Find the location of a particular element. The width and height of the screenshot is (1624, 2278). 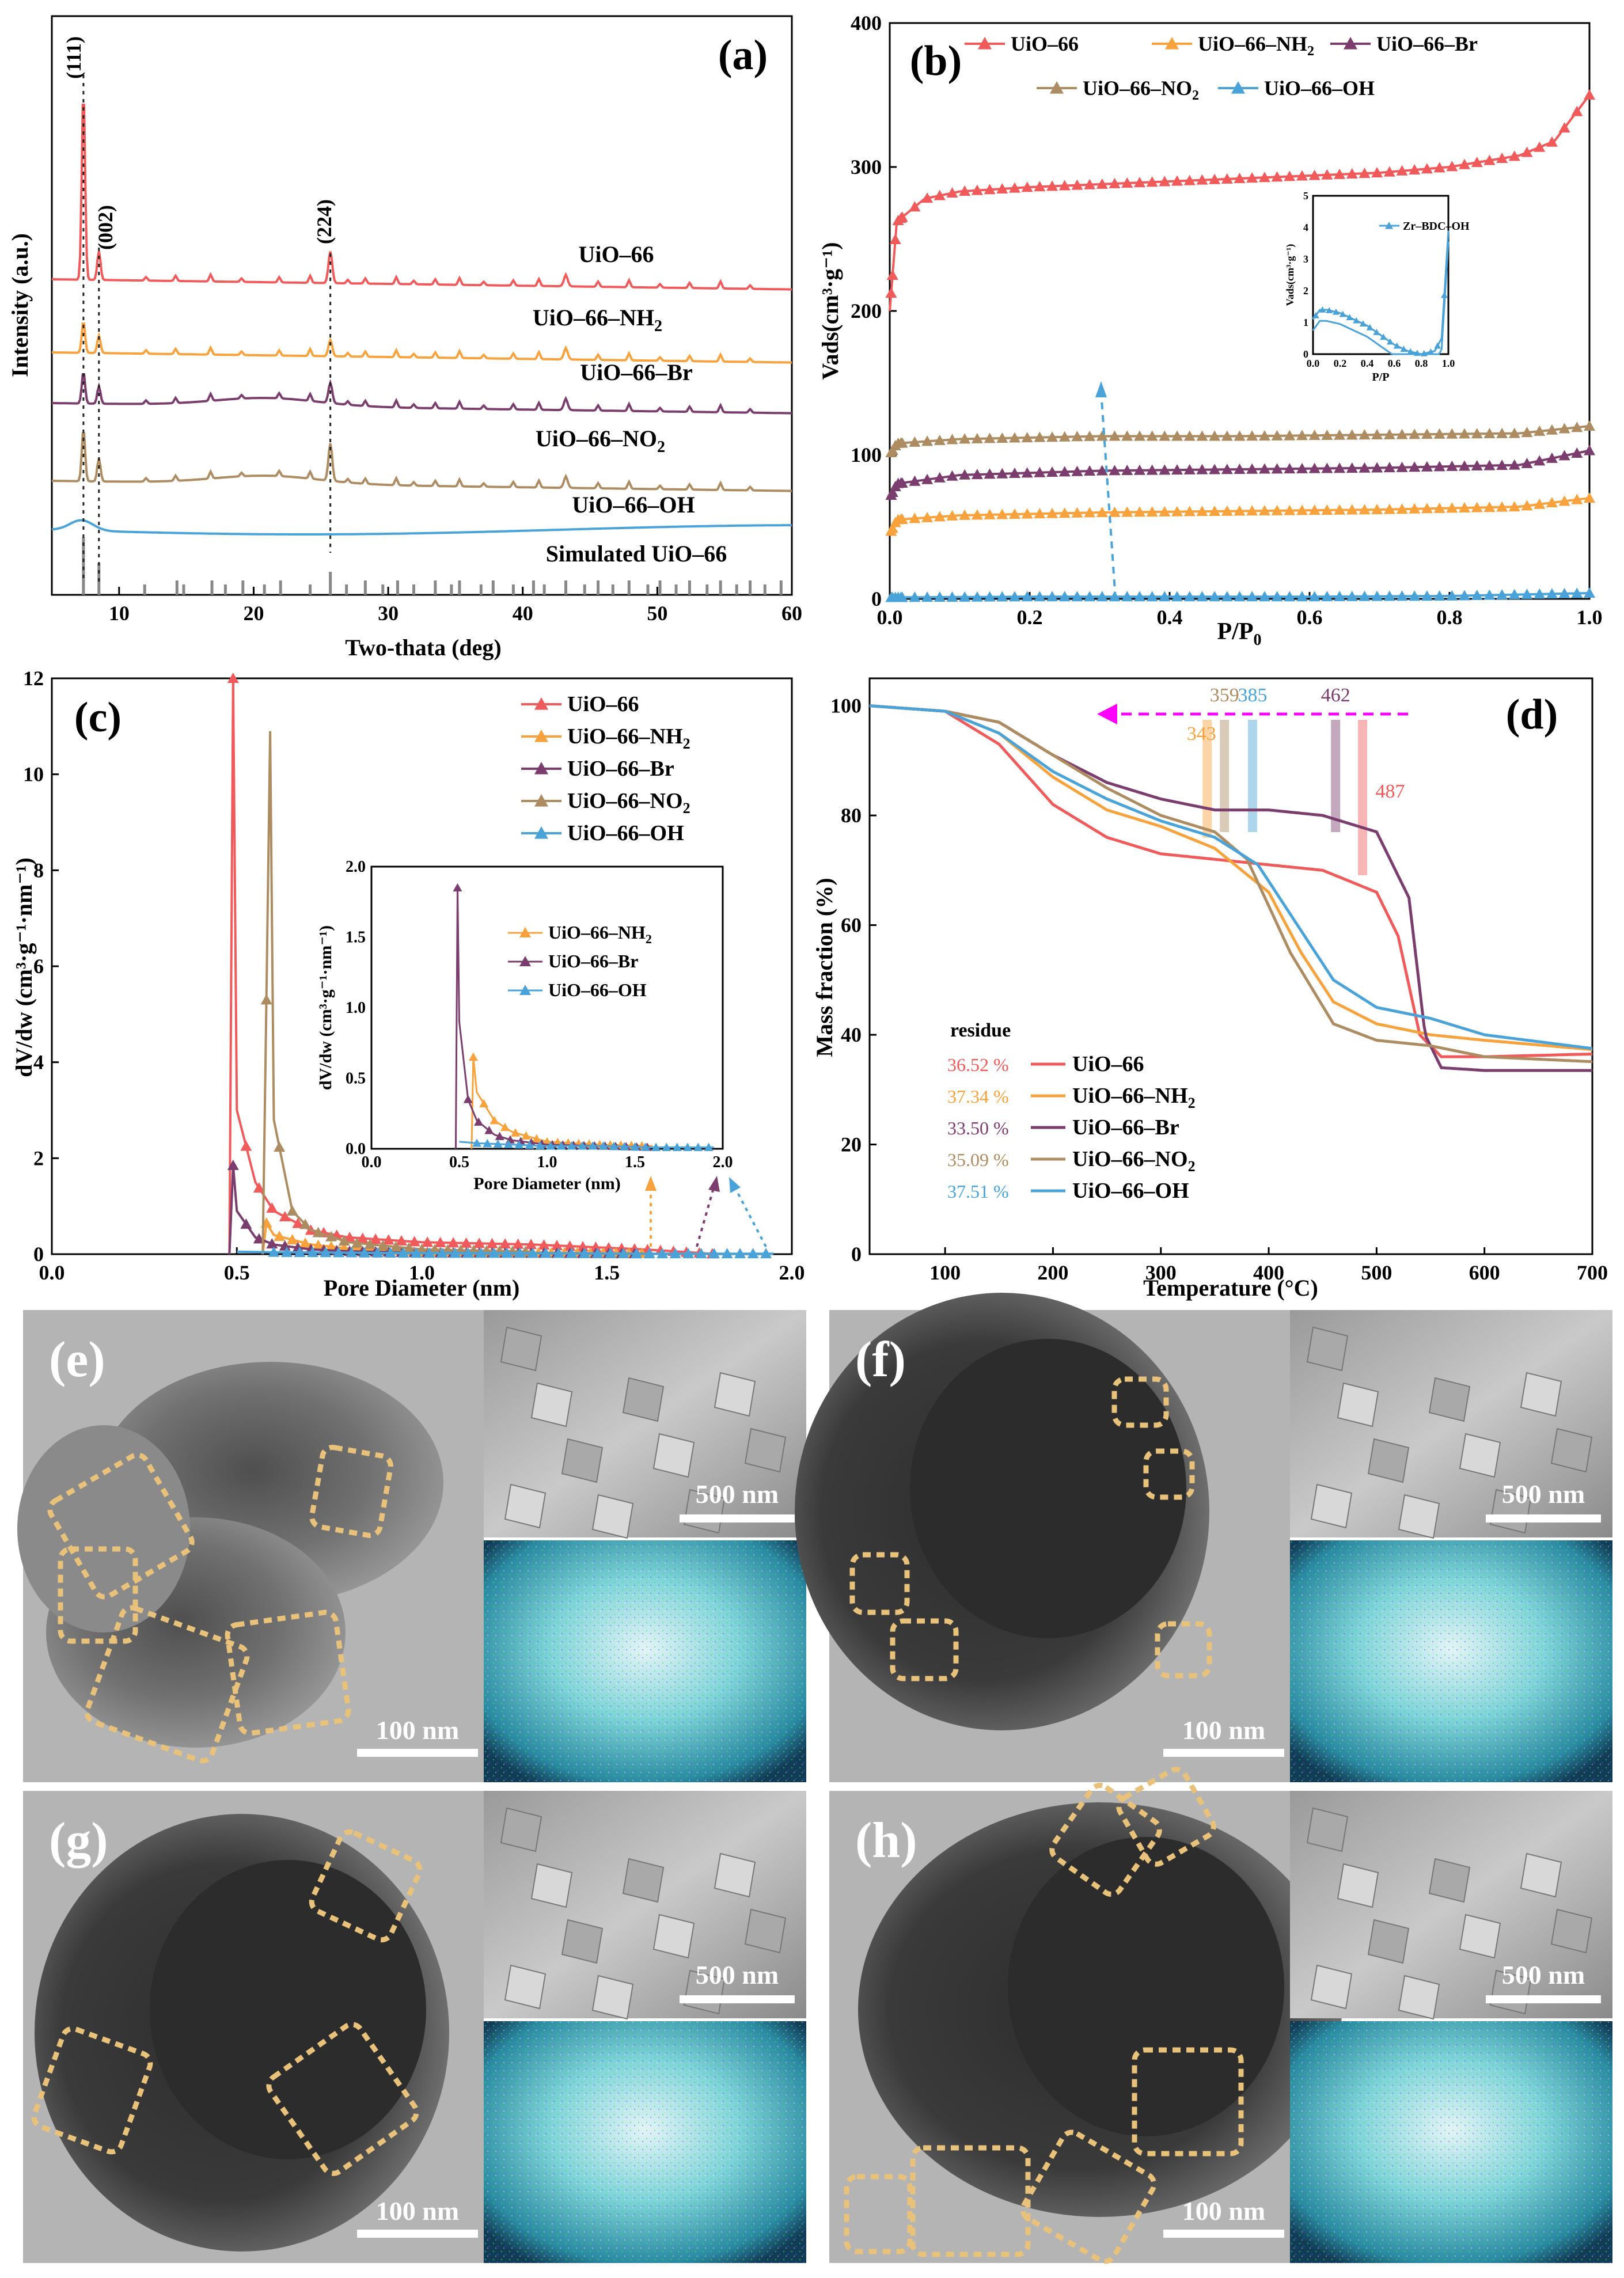

inset-y-tick-label: 1.0 is located at coordinates (356, 1008).